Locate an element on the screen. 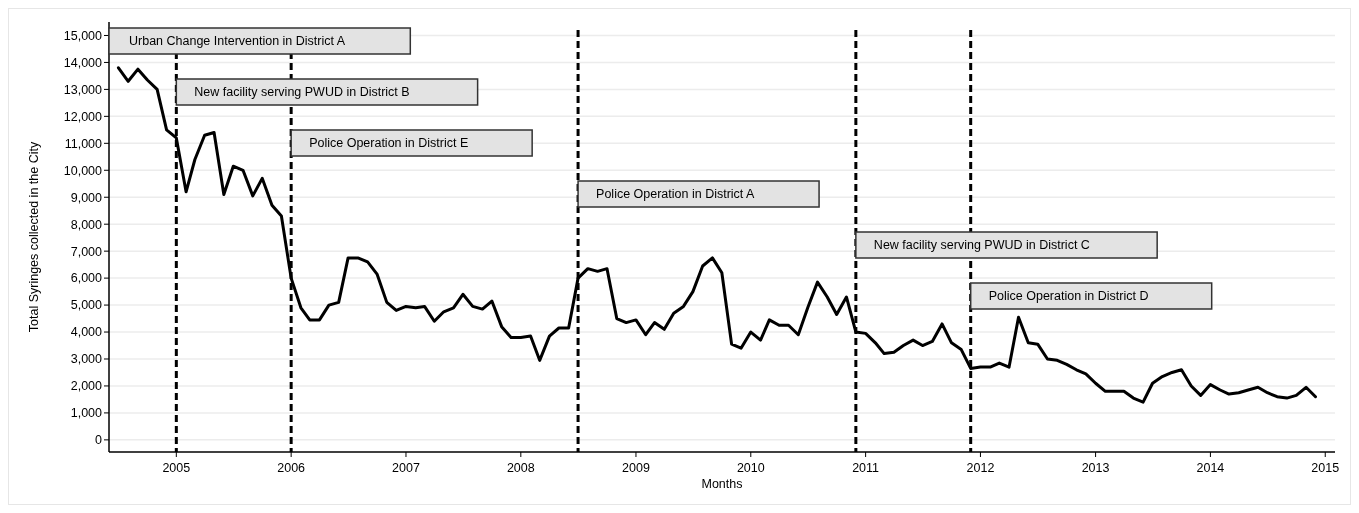 Image resolution: width=1359 pixels, height=513 pixels. y-tick-label: 14,000 is located at coordinates (83, 62).